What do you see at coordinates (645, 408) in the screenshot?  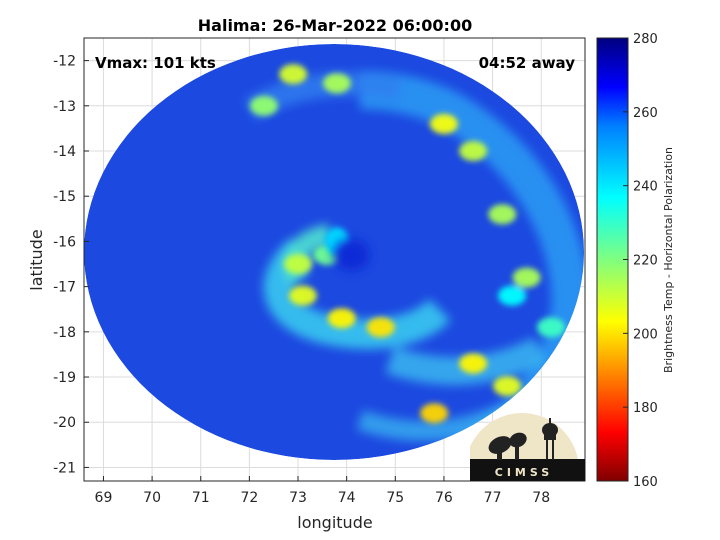 I see `colorbar-tick-label: 180` at bounding box center [645, 408].